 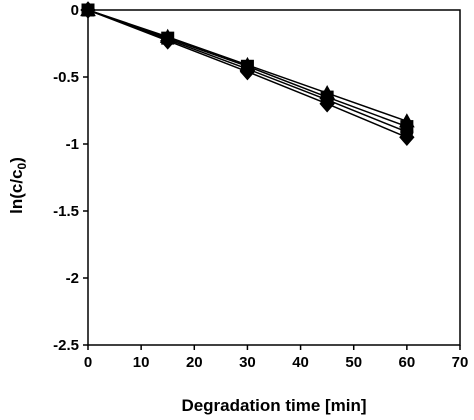 What do you see at coordinates (460, 362) in the screenshot?
I see `x-tick-label: 70` at bounding box center [460, 362].